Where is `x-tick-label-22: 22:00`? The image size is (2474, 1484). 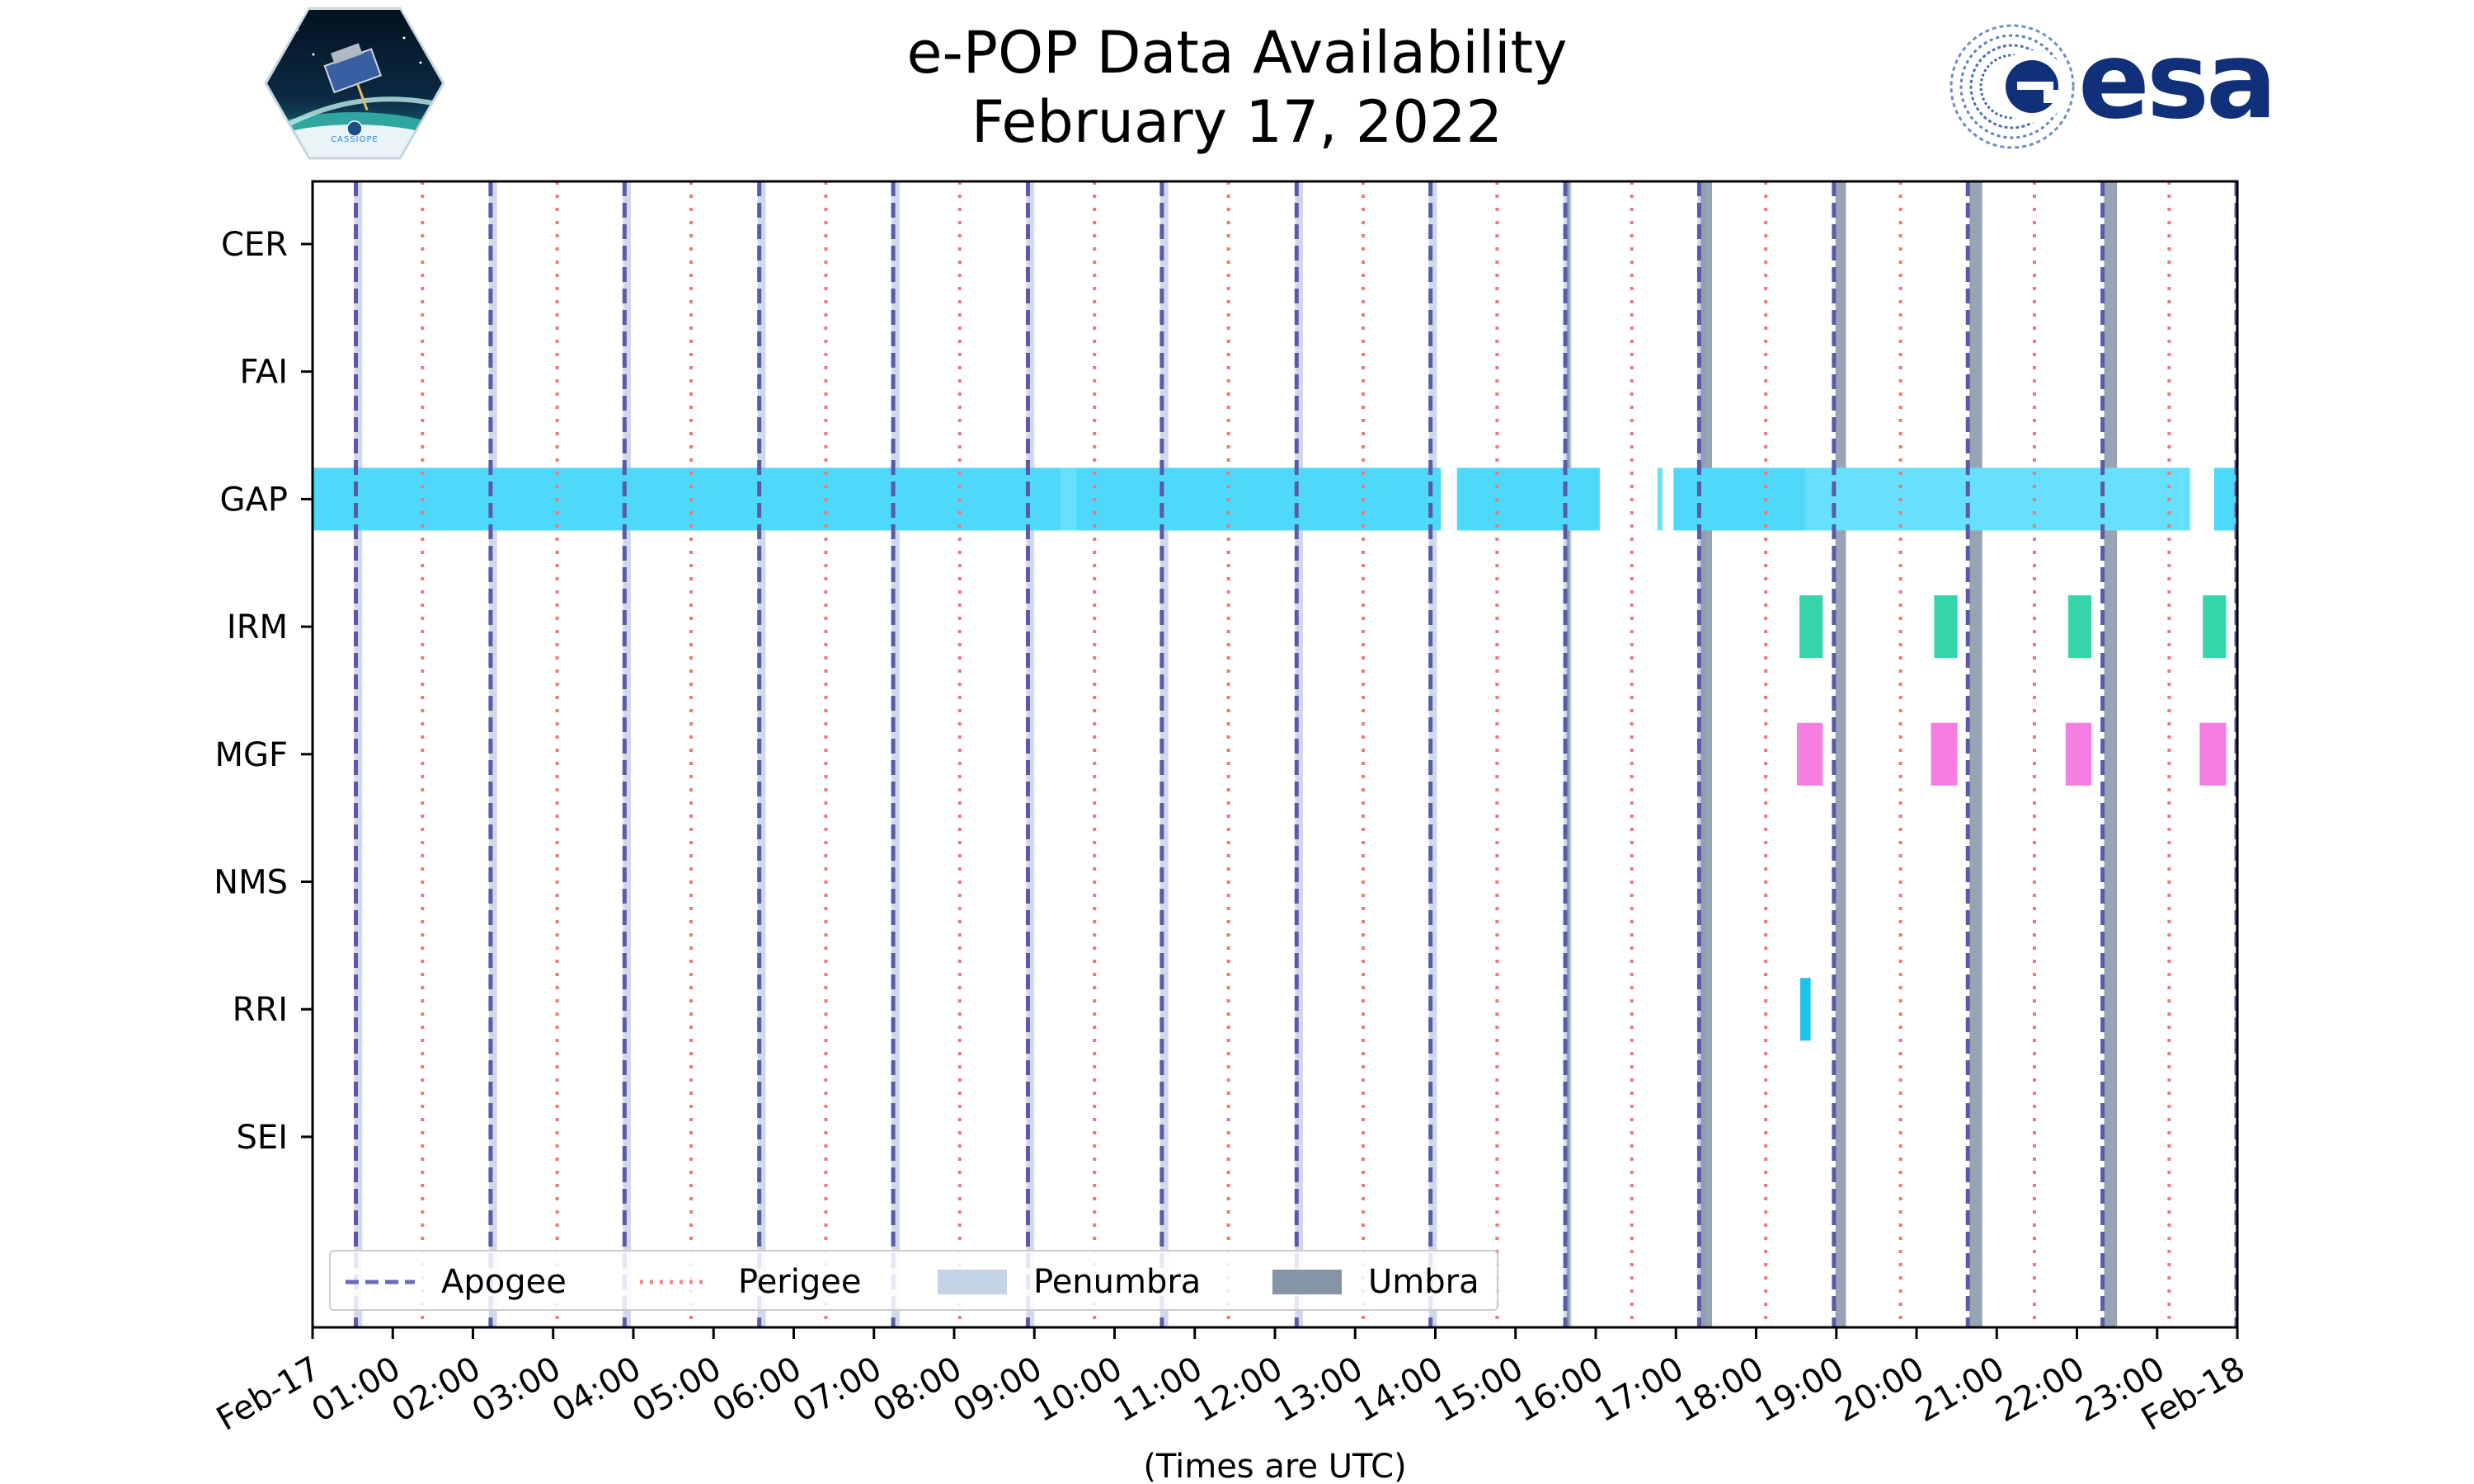 x-tick-label-22: 22:00 is located at coordinates (2040, 1390).